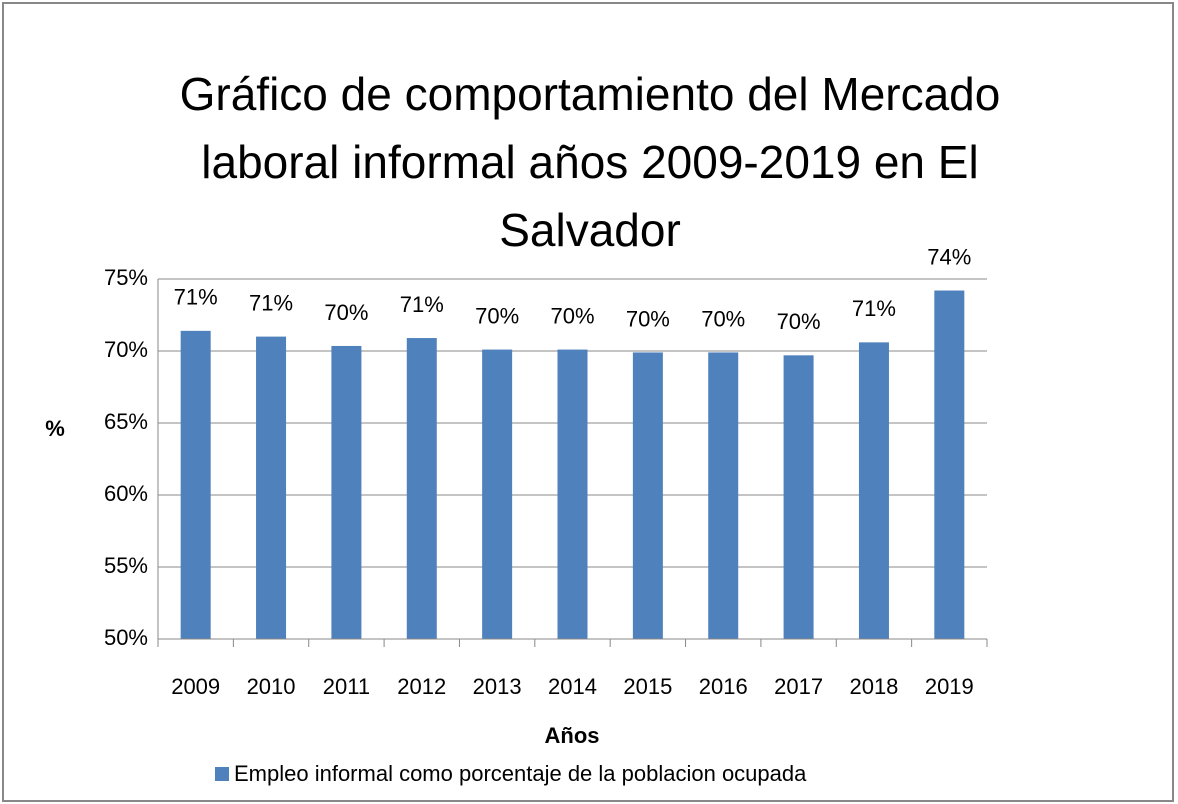 This screenshot has width=1178, height=804. What do you see at coordinates (126, 277) in the screenshot?
I see `y-tick-label: 75%` at bounding box center [126, 277].